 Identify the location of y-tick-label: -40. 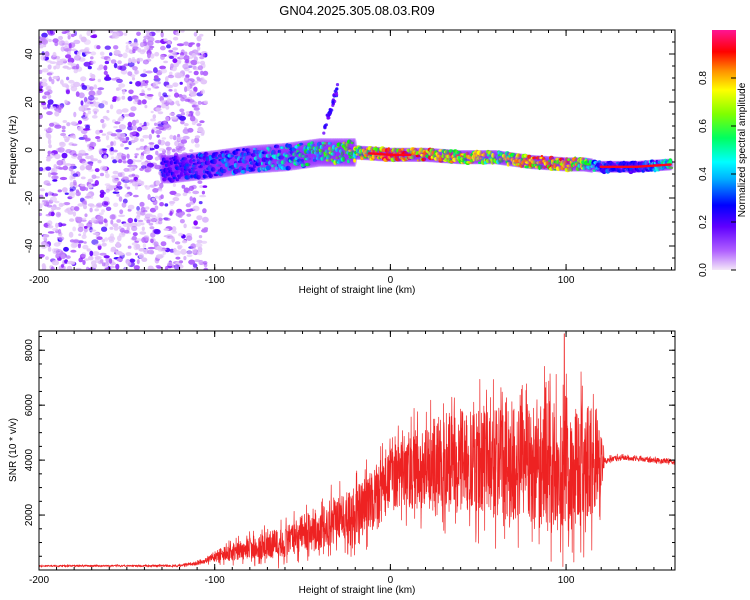
(29, 245).